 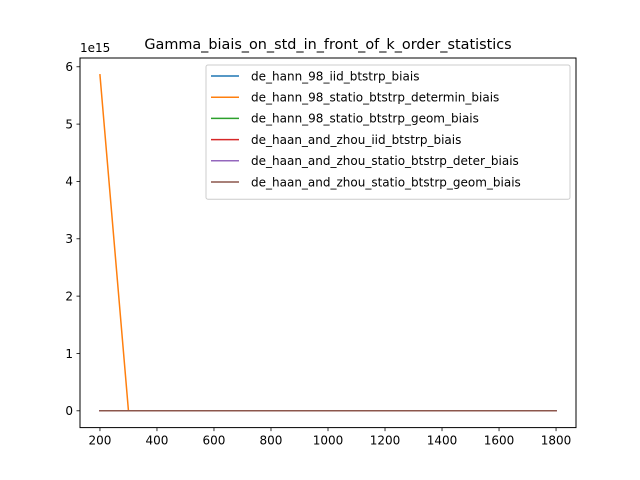 I want to click on y-tick-label: 4, so click(x=69, y=182).